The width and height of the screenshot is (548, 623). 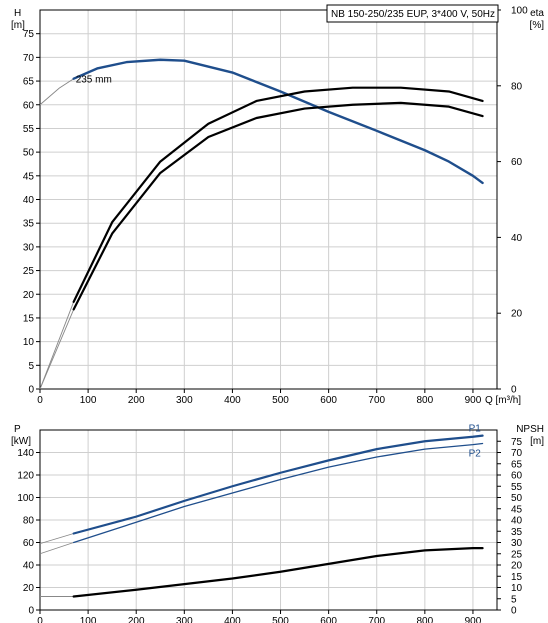 I want to click on top-ytick-left-label: 40, so click(x=29, y=200).